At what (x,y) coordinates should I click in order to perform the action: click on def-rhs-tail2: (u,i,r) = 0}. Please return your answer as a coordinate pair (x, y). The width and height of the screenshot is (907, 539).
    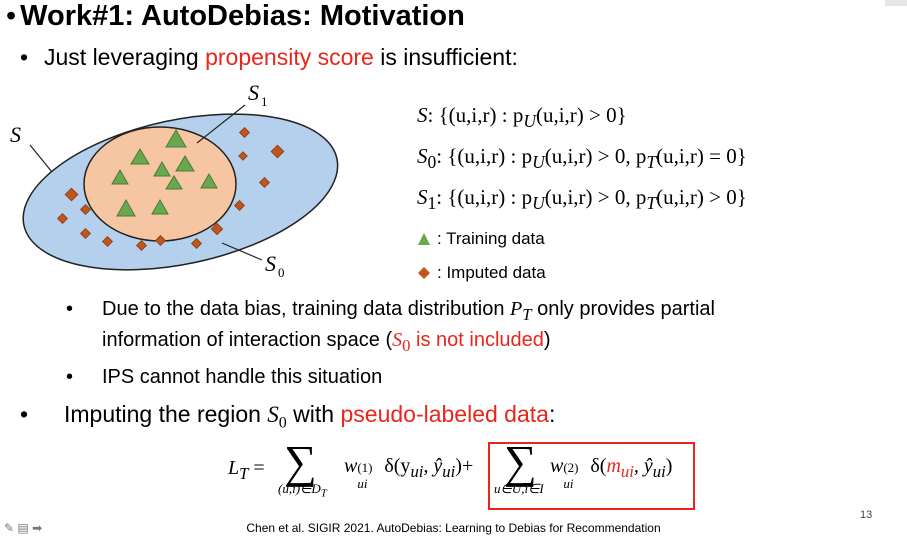
    Looking at the image, I should click on (701, 156).